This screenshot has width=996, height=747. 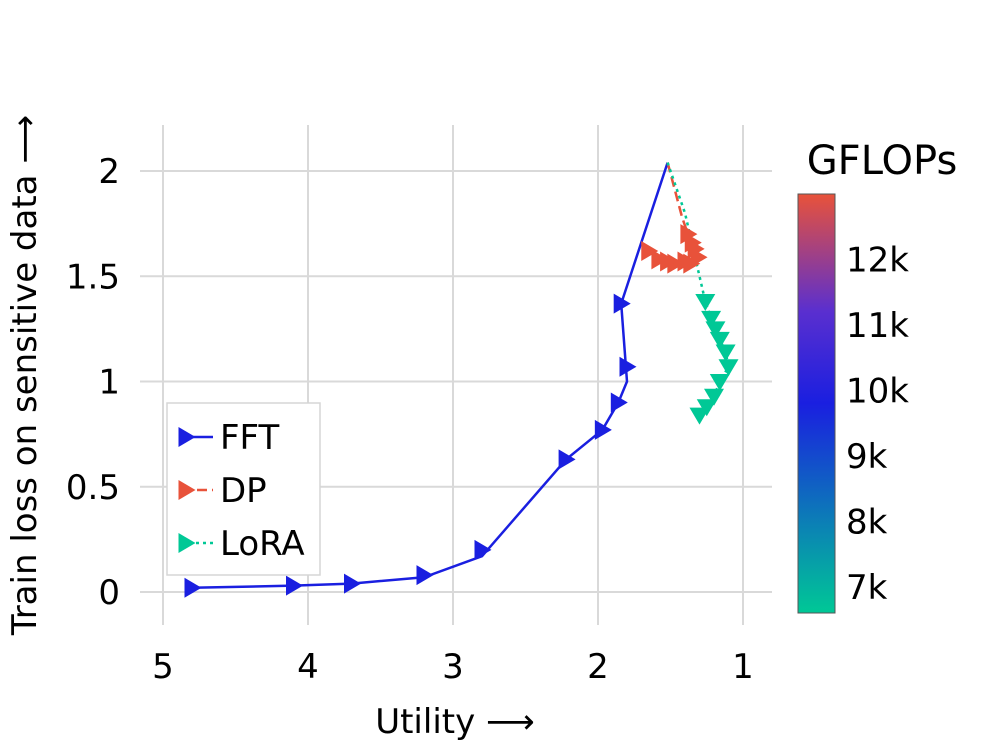 I want to click on colorbar-tick-label: 7k, so click(x=867, y=588).